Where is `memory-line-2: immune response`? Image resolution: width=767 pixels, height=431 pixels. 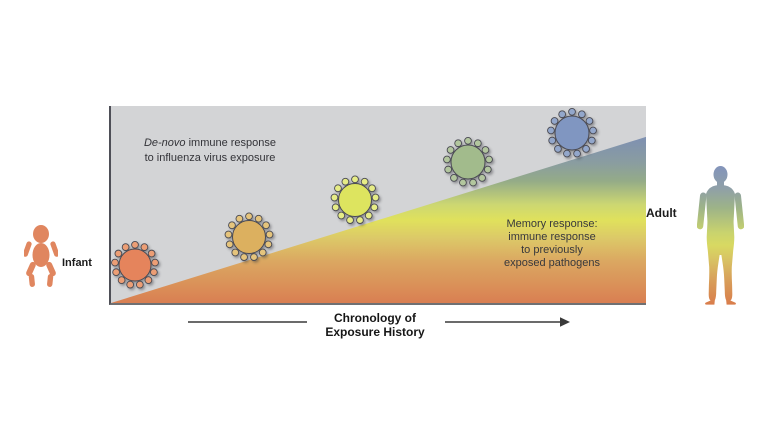 memory-line-2: immune response is located at coordinates (552, 237).